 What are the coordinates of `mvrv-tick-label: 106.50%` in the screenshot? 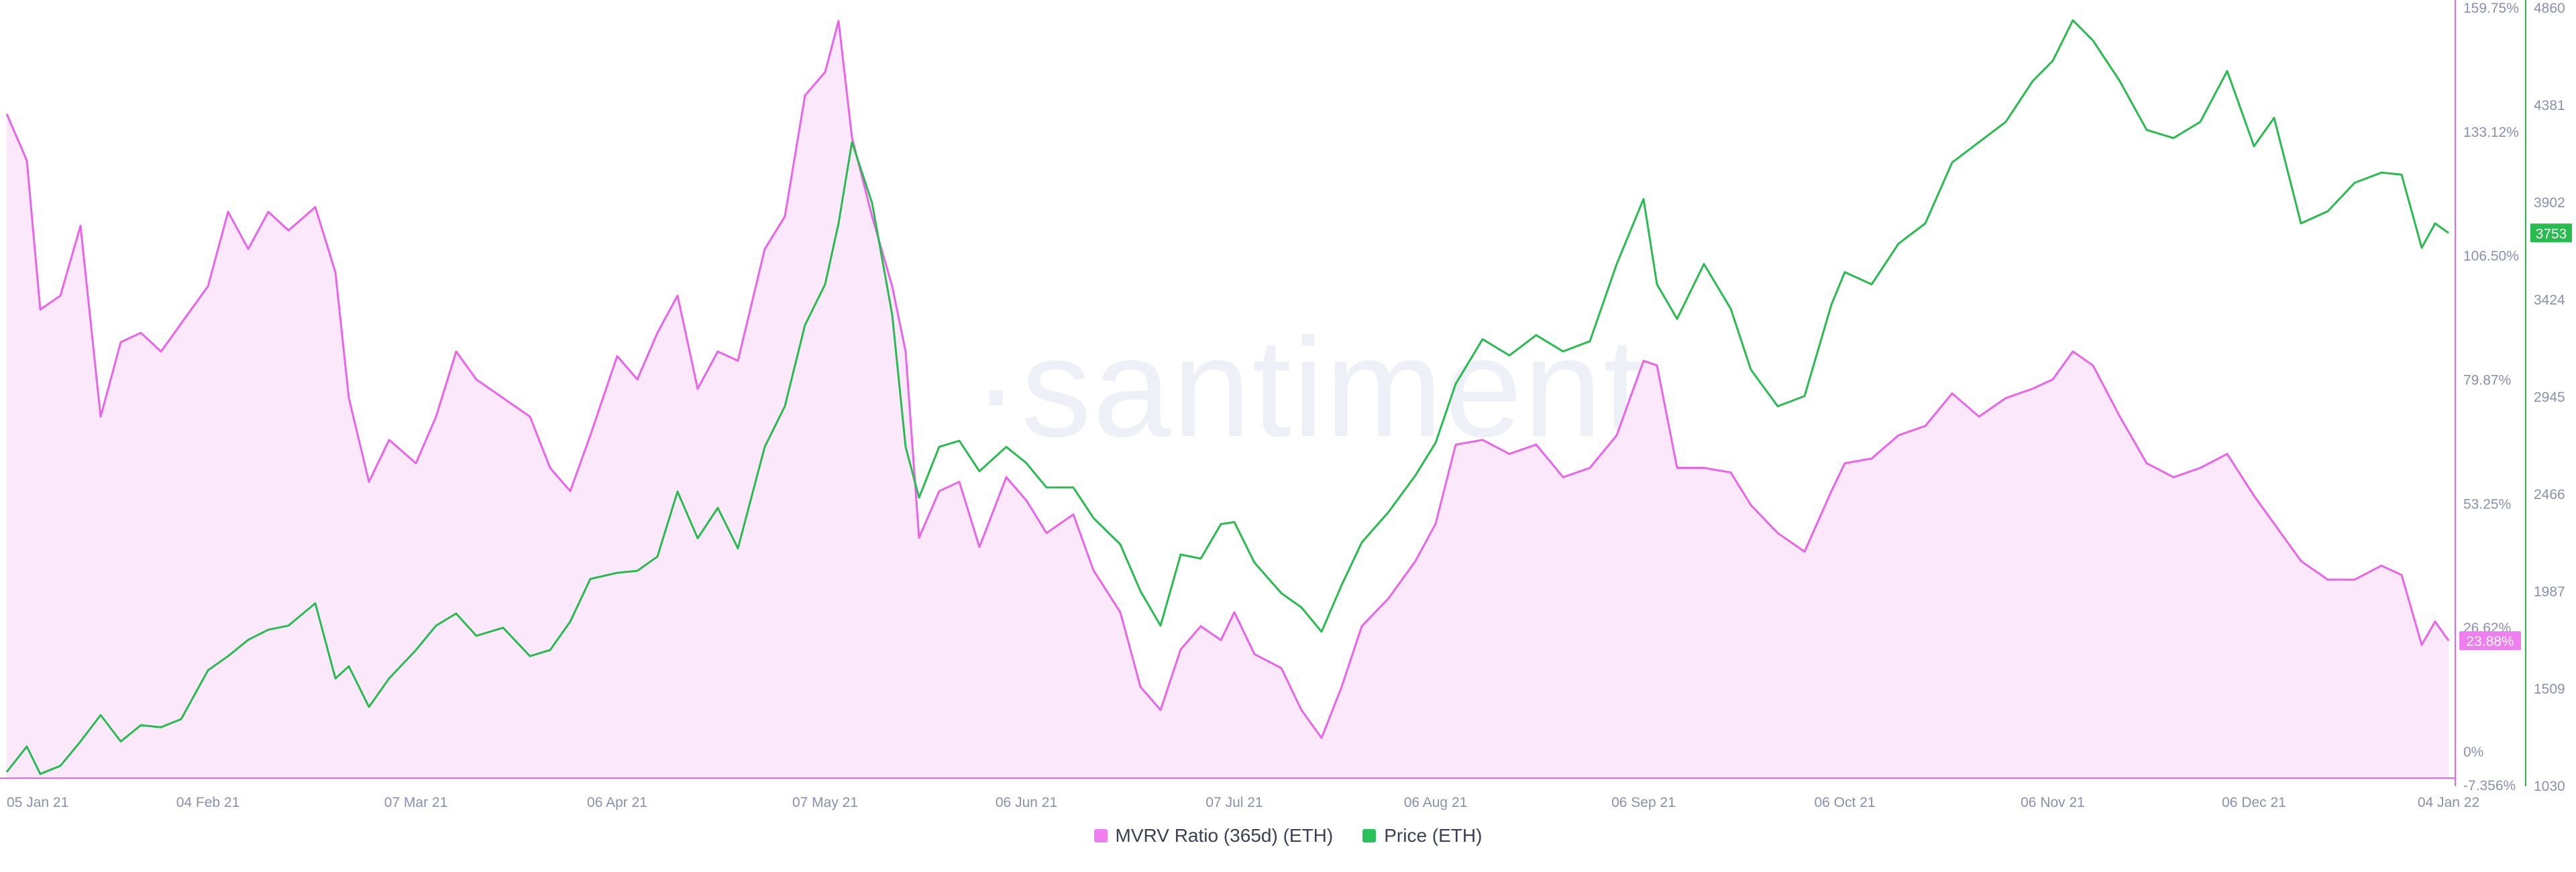 It's located at (2491, 256).